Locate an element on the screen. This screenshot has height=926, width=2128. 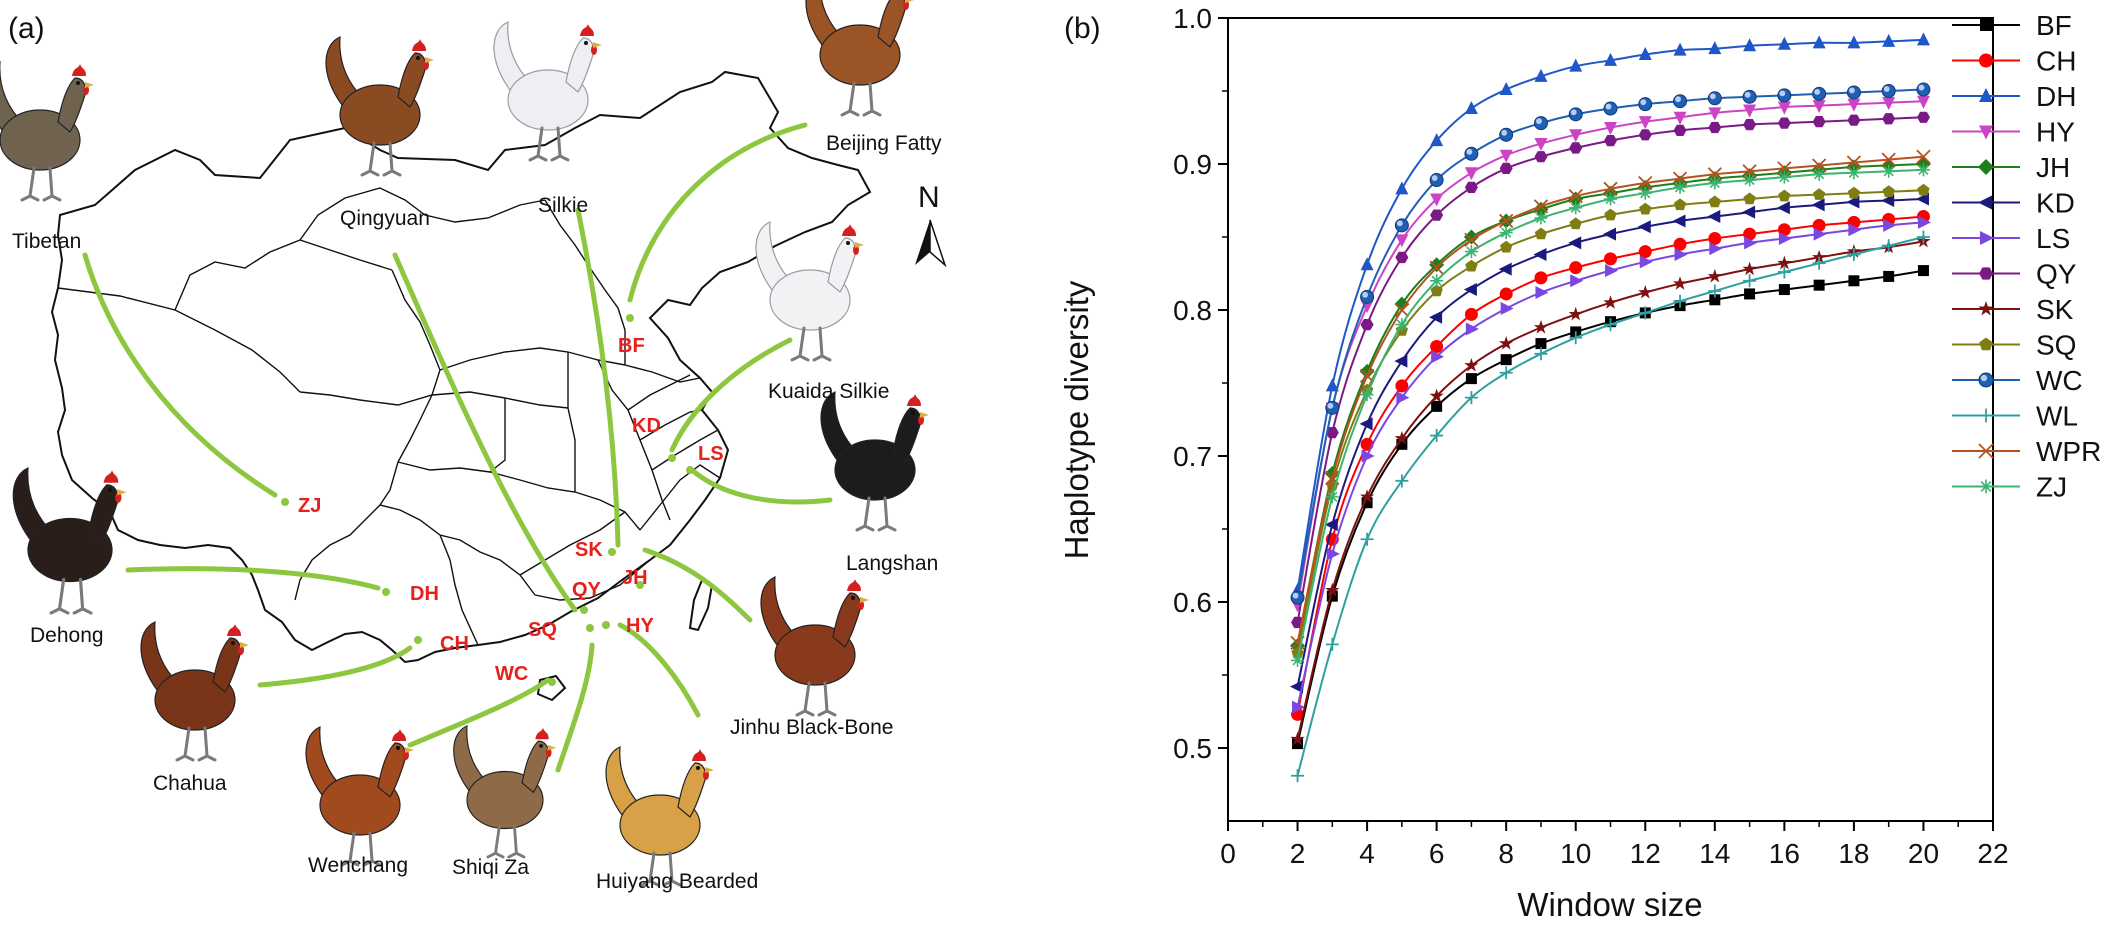
breed-name-wenchang: Wenchang is located at coordinates (358, 865).